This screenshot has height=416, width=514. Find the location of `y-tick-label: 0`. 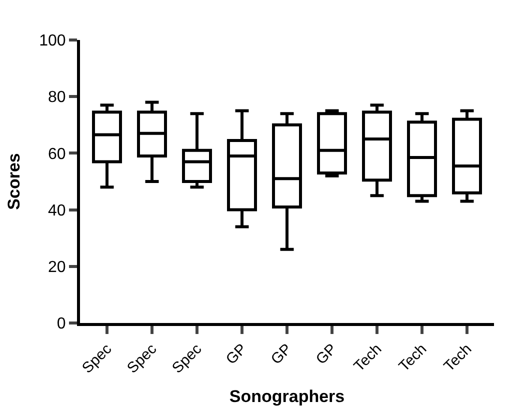

y-tick-label: 0 is located at coordinates (61, 324).